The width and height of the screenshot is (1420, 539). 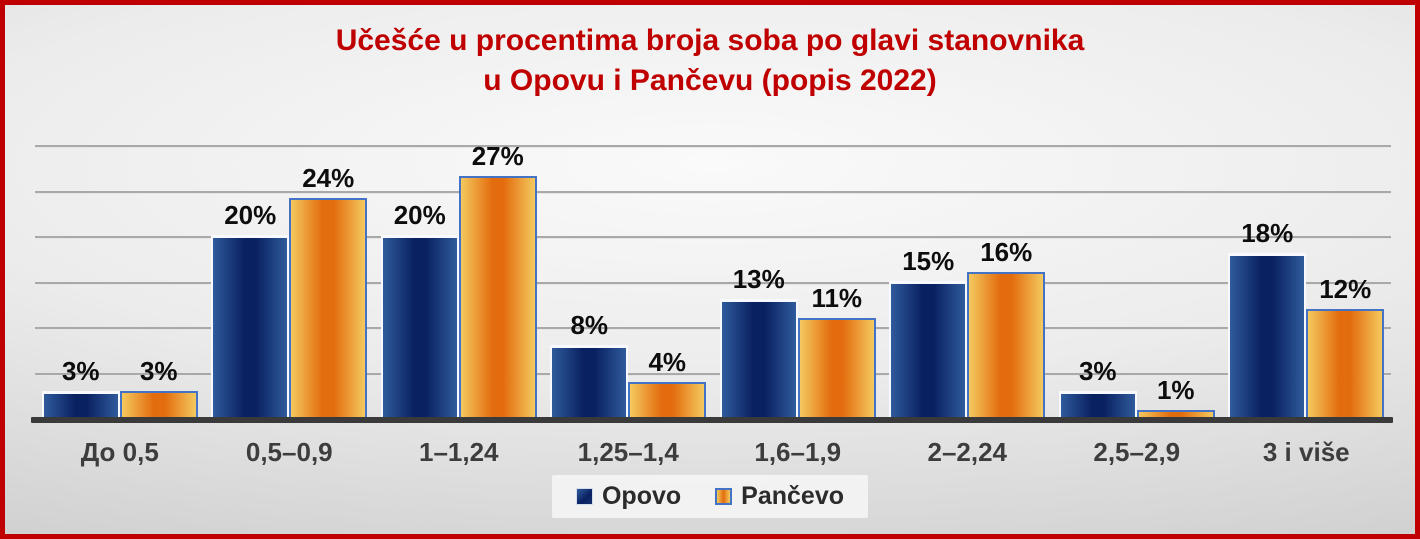 I want to click on x-axis-label-3: 1–1,24, so click(x=458, y=452).